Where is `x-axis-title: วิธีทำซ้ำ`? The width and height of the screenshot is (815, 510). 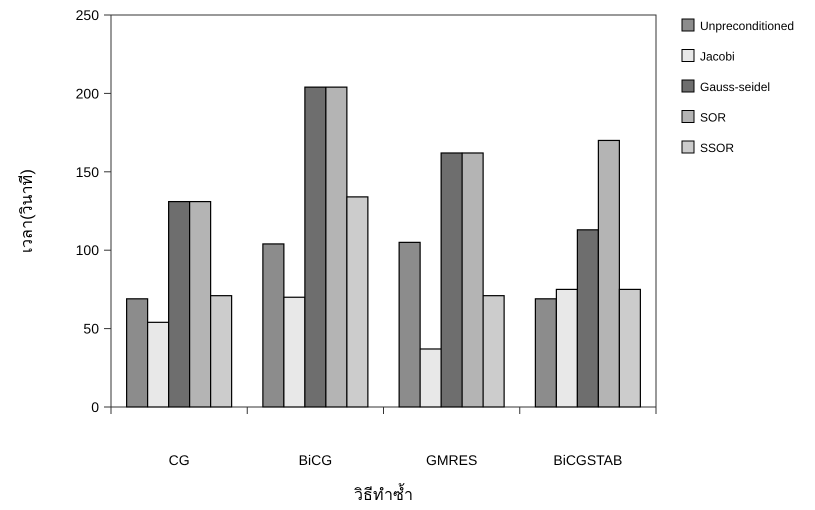 x-axis-title: วิธีทำซ้ำ is located at coordinates (383, 493).